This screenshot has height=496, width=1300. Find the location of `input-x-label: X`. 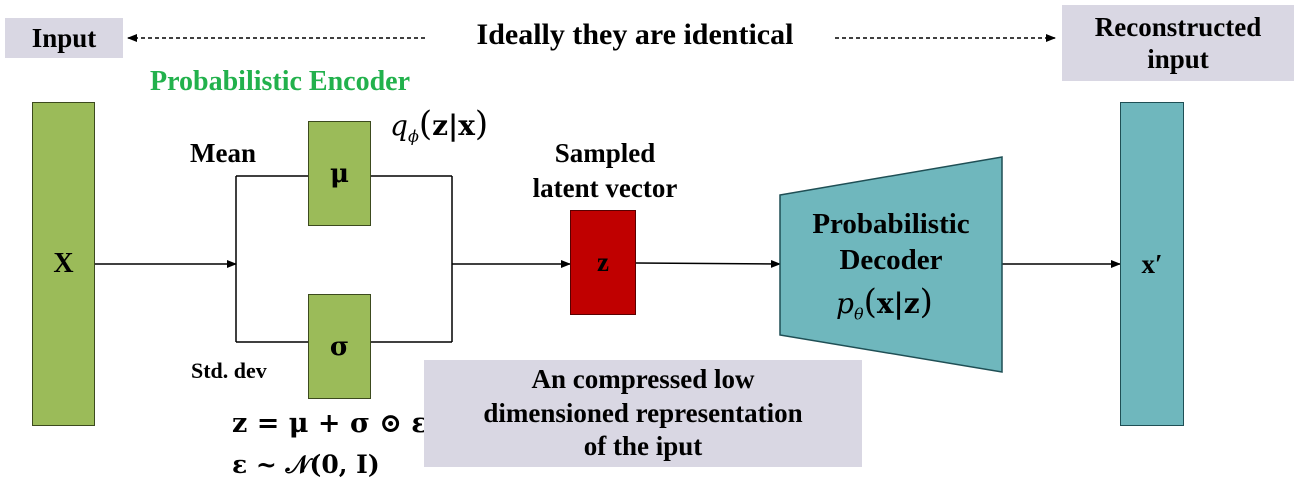

input-x-label: X is located at coordinates (63, 263).